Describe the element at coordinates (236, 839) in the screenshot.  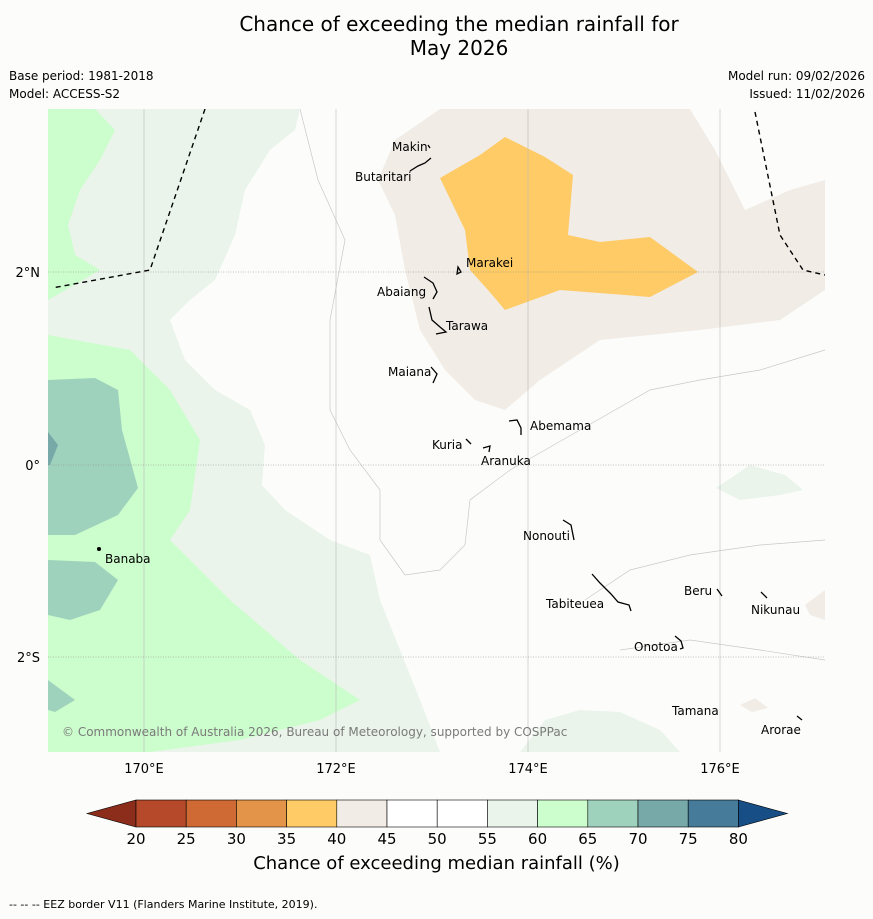
I see `colorbar-tick-label: 30` at that location.